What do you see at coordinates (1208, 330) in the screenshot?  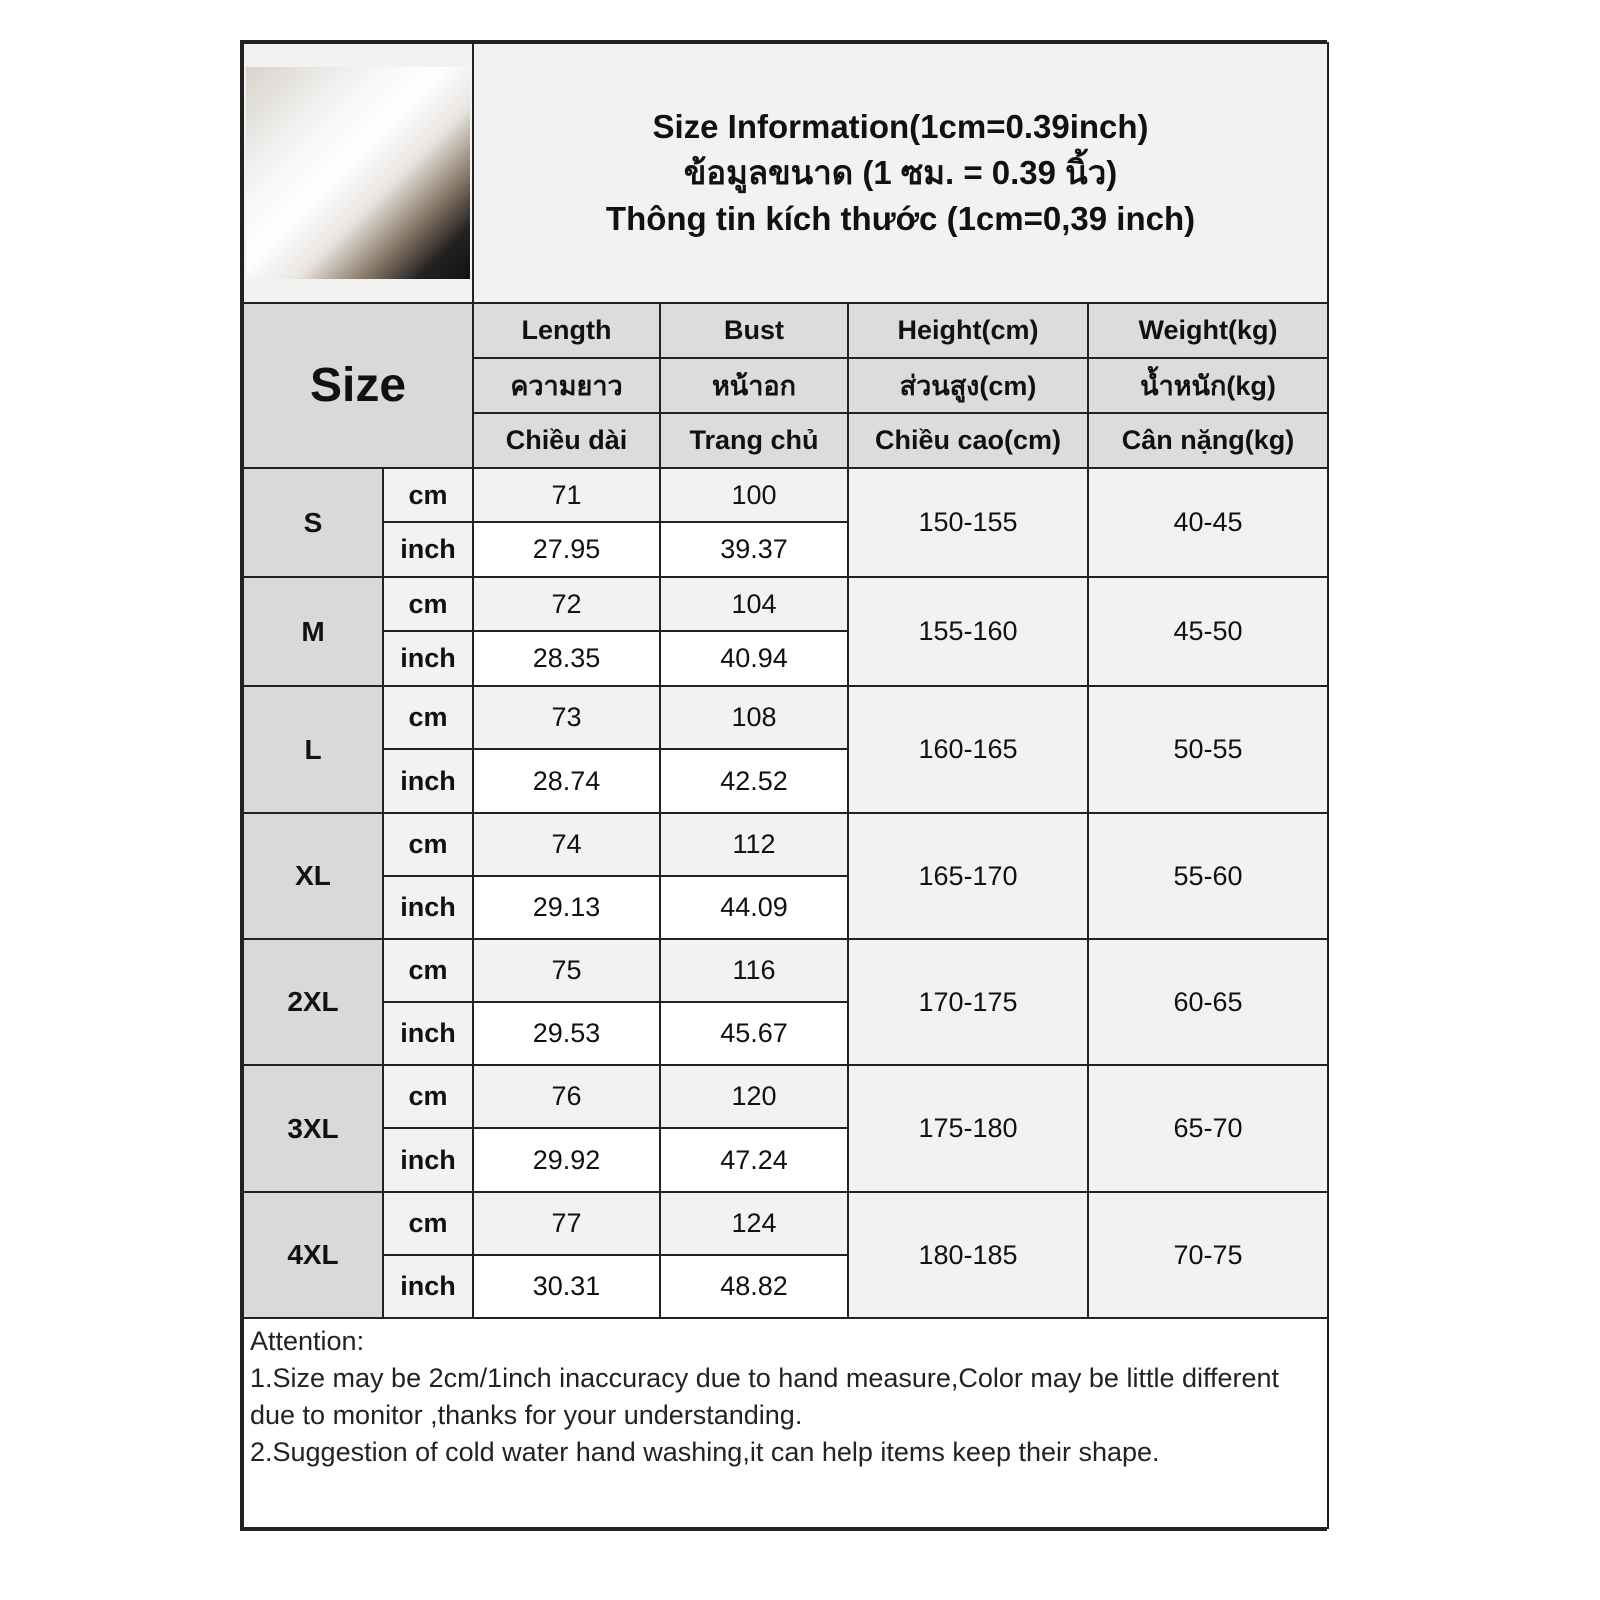 I see `col-header-en: Weight(kg)` at bounding box center [1208, 330].